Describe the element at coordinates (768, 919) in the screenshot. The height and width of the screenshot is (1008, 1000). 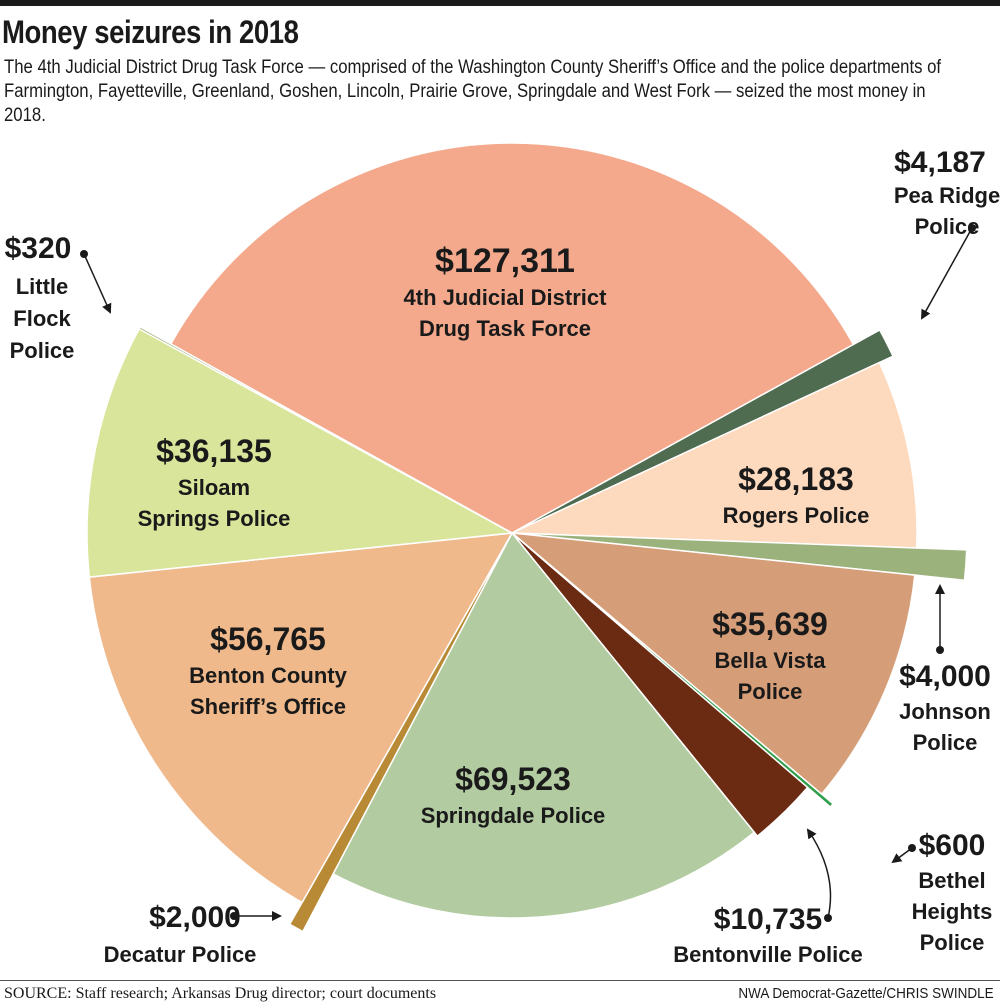
I see `value-label-bentonville-police: $10,735` at that location.